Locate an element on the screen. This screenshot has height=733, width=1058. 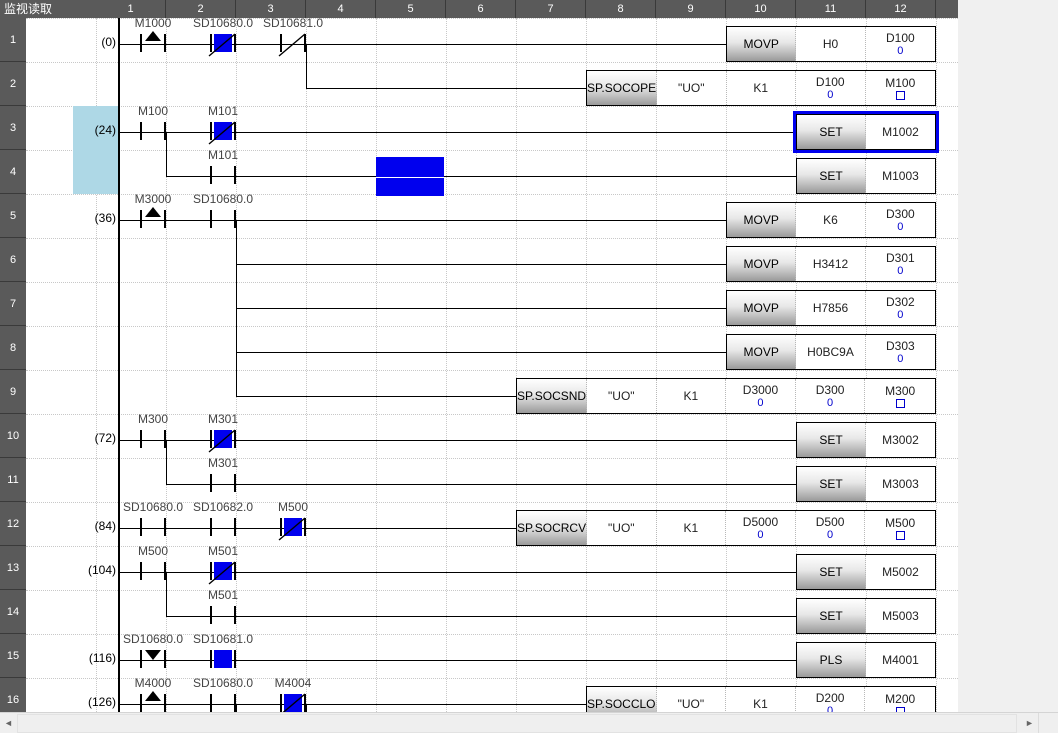
operand-value: "UO" is located at coordinates (621, 527).